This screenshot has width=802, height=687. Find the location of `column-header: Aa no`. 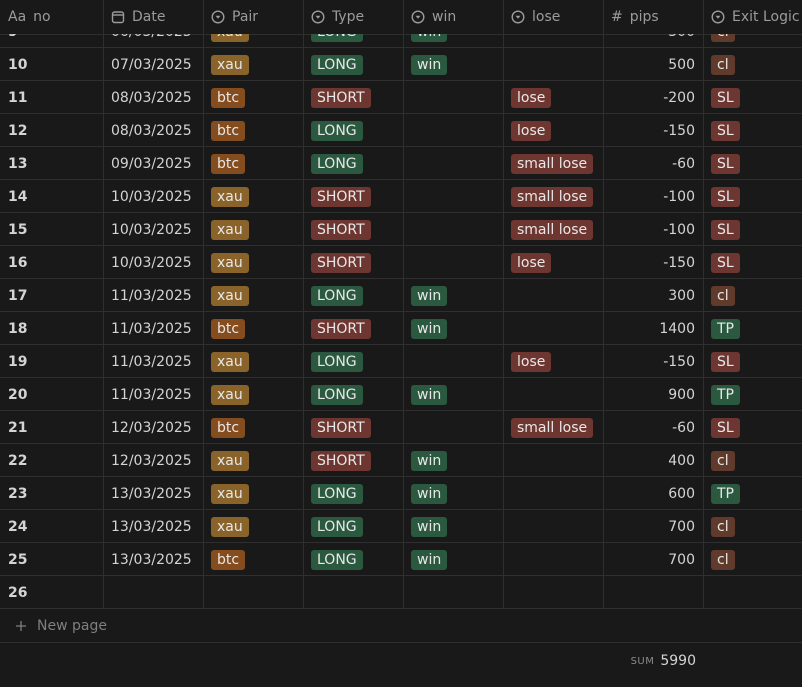

column-header: Aa no is located at coordinates (51, 17).